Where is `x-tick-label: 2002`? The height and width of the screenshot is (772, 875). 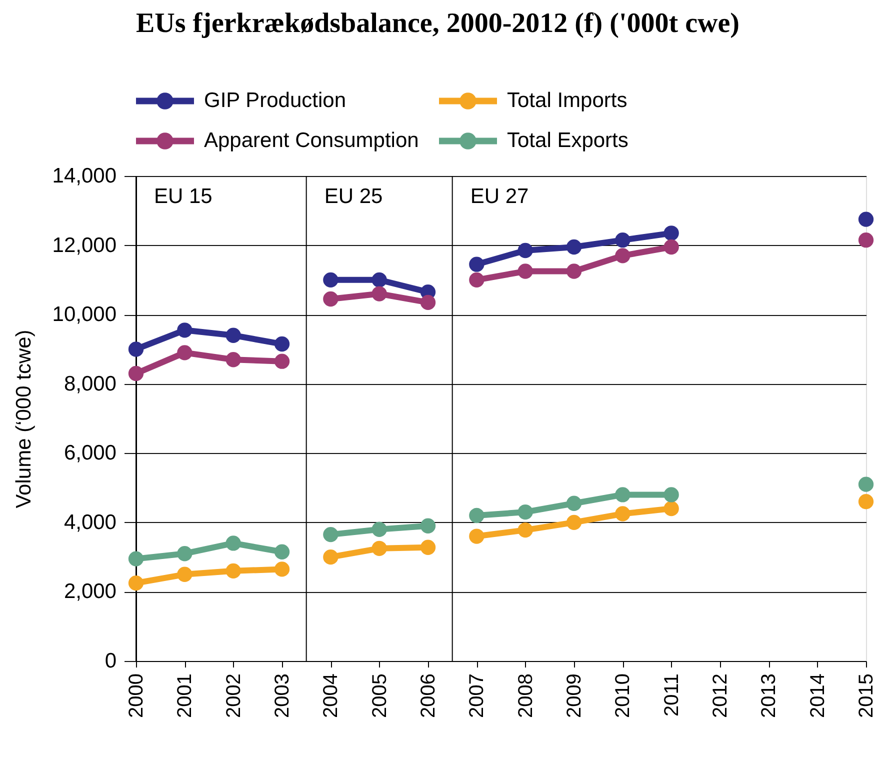 x-tick-label: 2002 is located at coordinates (233, 696).